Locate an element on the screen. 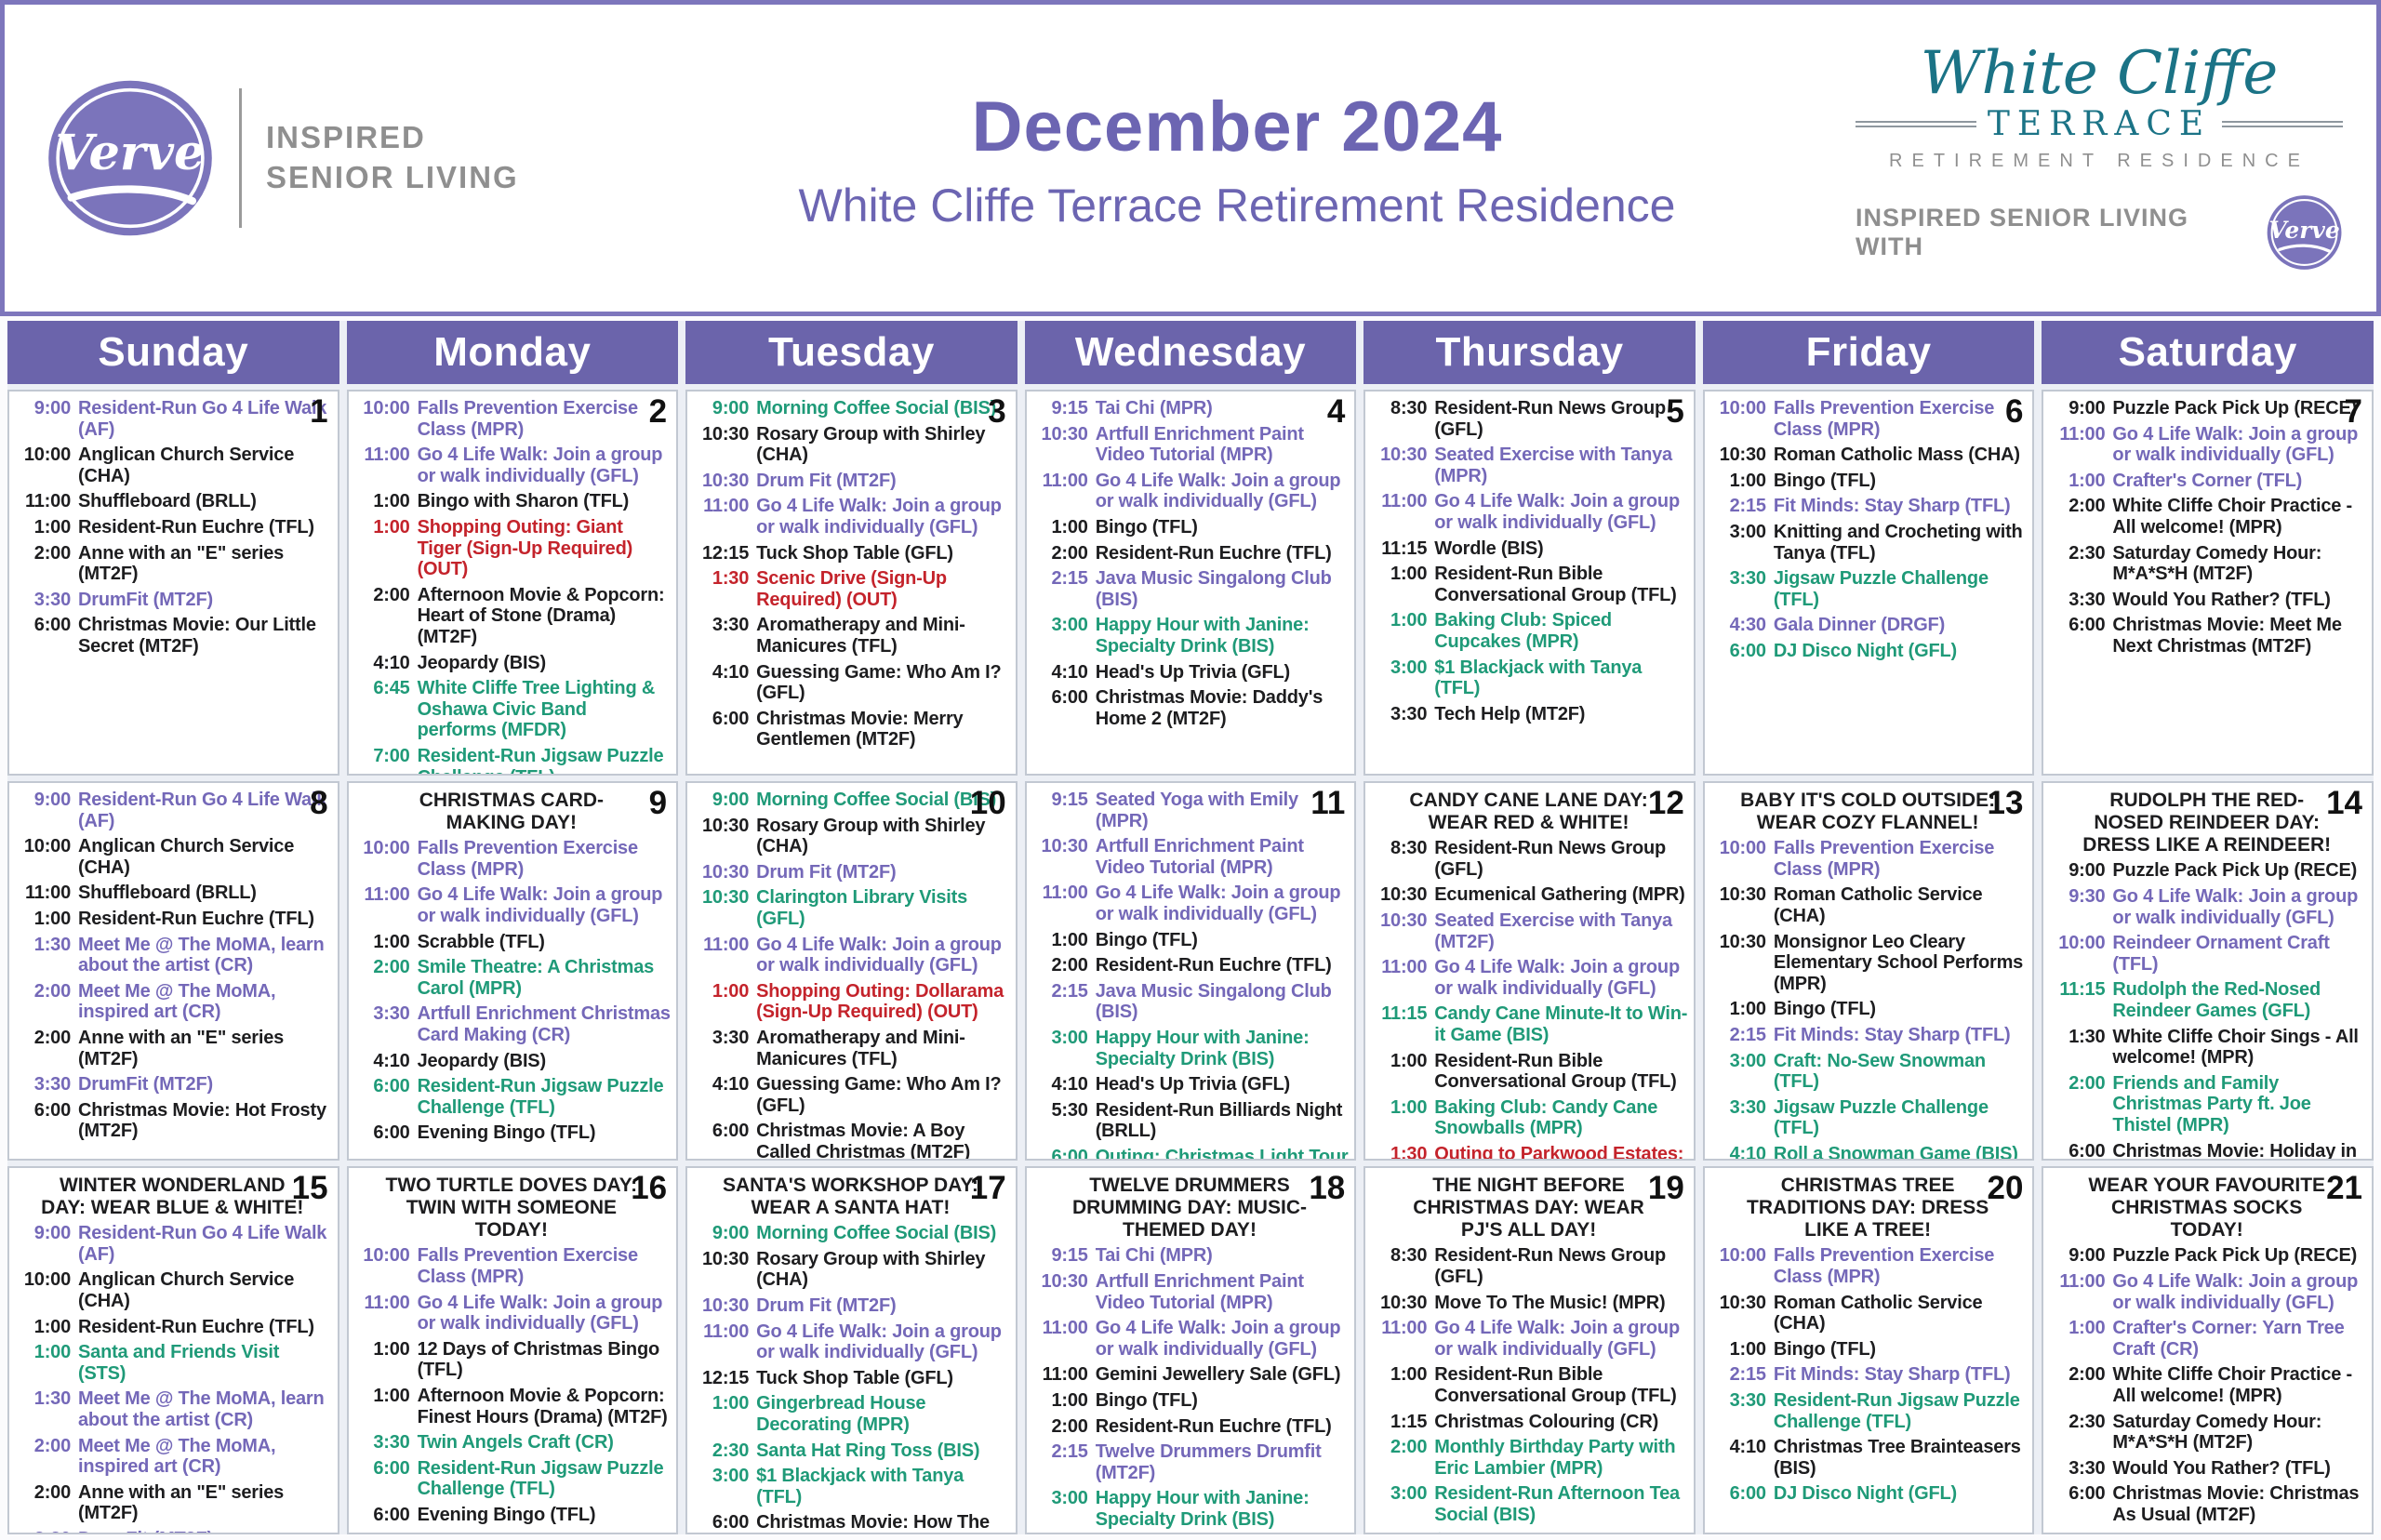 Image resolution: width=2381 pixels, height=1540 pixels. event-text: Drum Fit (MT2F) is located at coordinates (826, 872).